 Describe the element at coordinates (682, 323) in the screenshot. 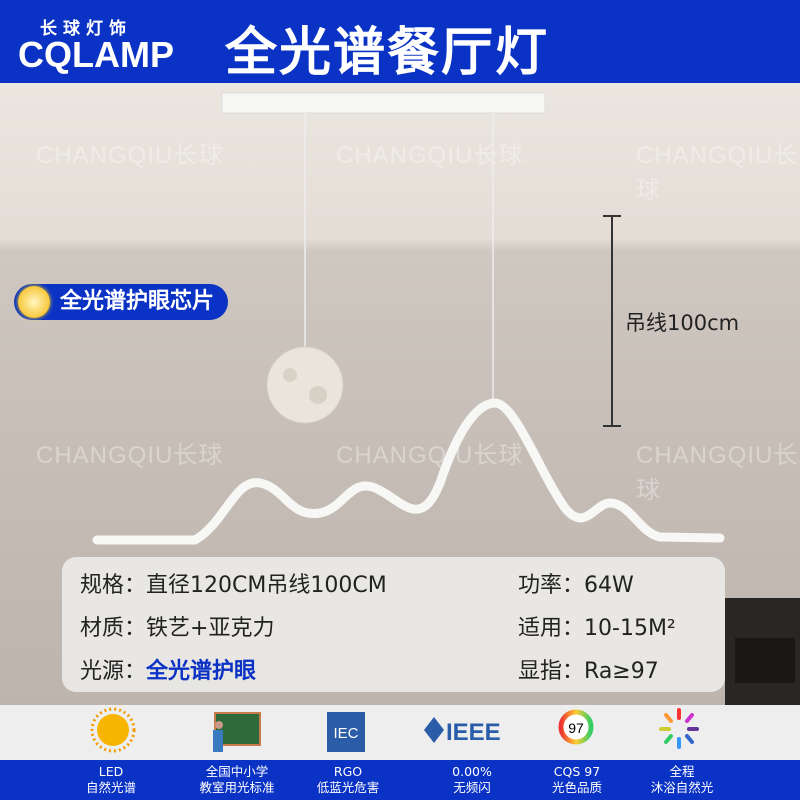

I see `dimension-label: 吊线100cm` at that location.